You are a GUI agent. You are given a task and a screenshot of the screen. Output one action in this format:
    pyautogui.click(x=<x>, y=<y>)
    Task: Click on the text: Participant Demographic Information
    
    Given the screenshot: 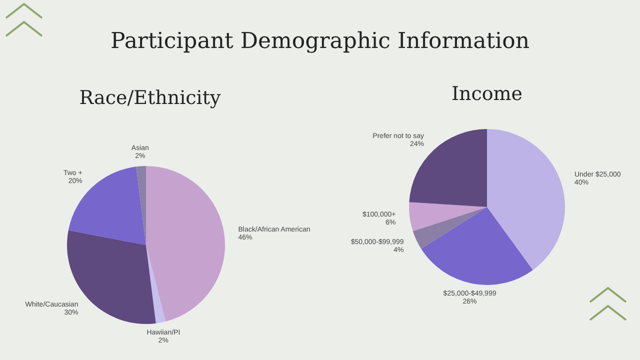 What is the action you would take?
    pyautogui.click(x=320, y=41)
    